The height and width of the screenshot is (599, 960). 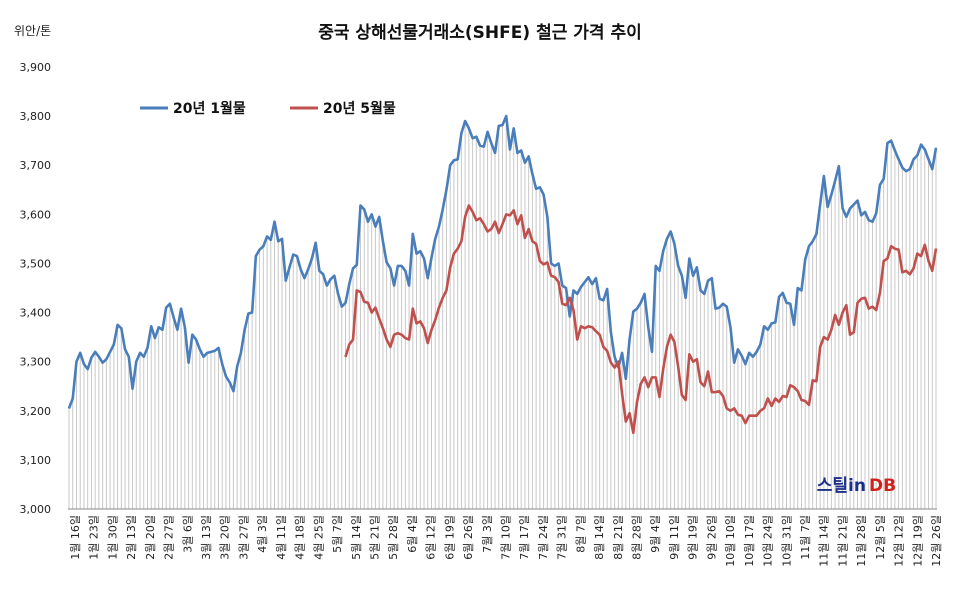 I want to click on x-tick-label: 7월 31일, so click(x=562, y=537).